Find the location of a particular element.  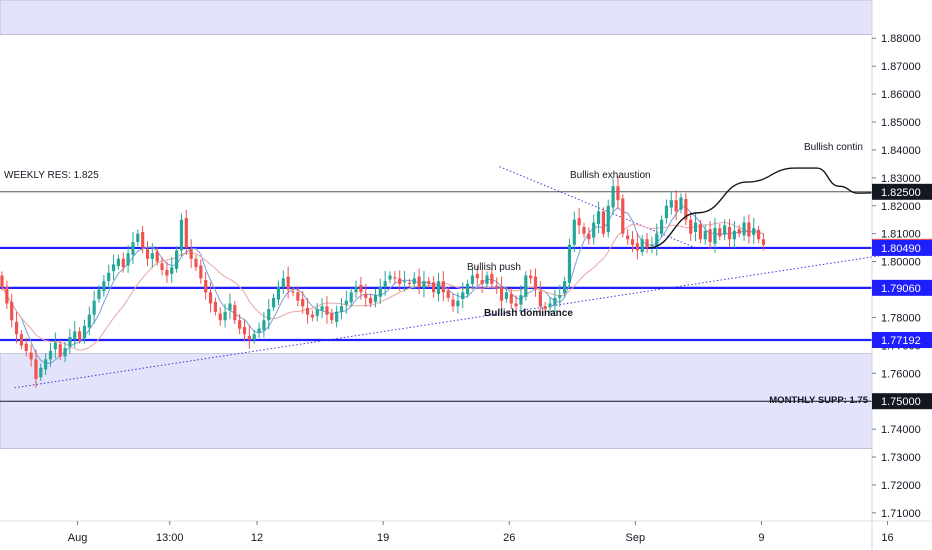

x-tick-label: 19 is located at coordinates (383, 538).